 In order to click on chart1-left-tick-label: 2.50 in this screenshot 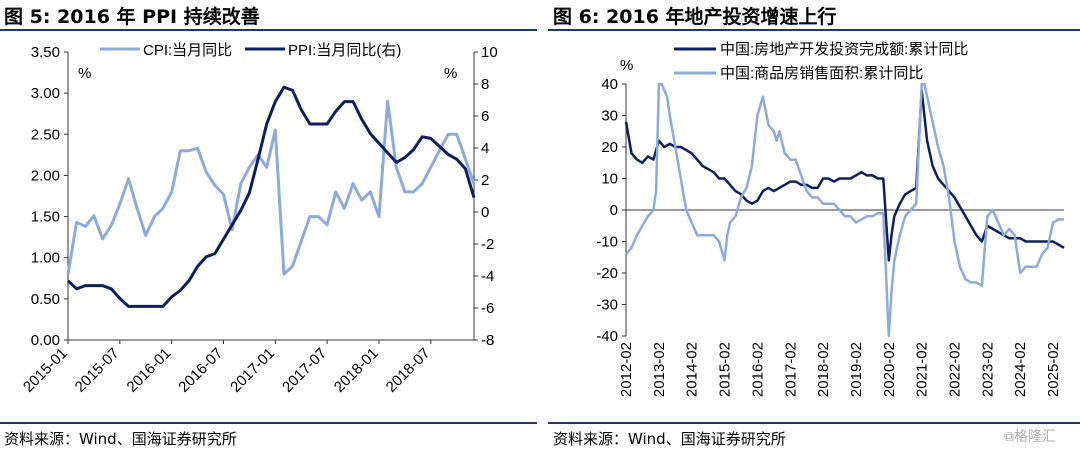, I will do `click(45, 134)`.